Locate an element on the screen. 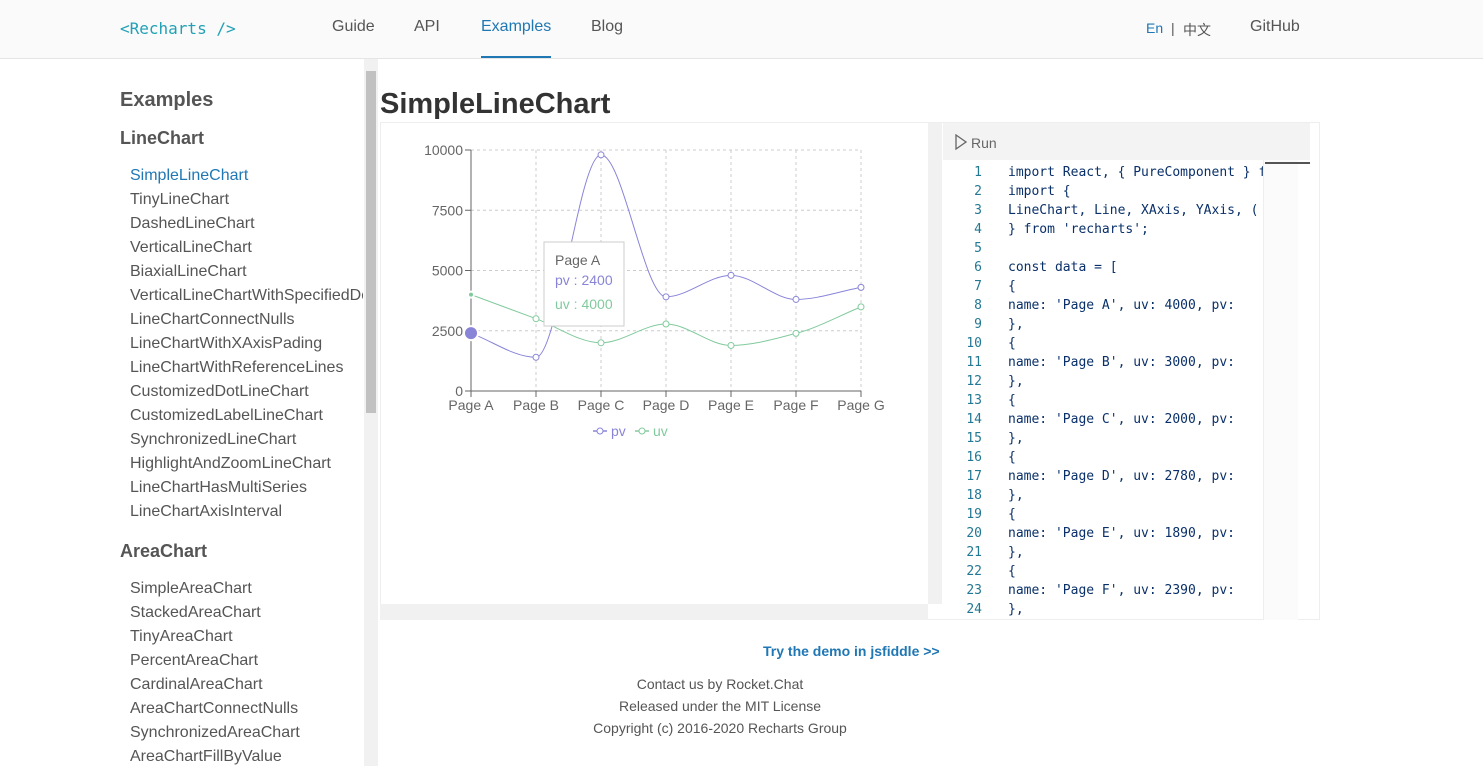  group-title: LineChart is located at coordinates (162, 138).